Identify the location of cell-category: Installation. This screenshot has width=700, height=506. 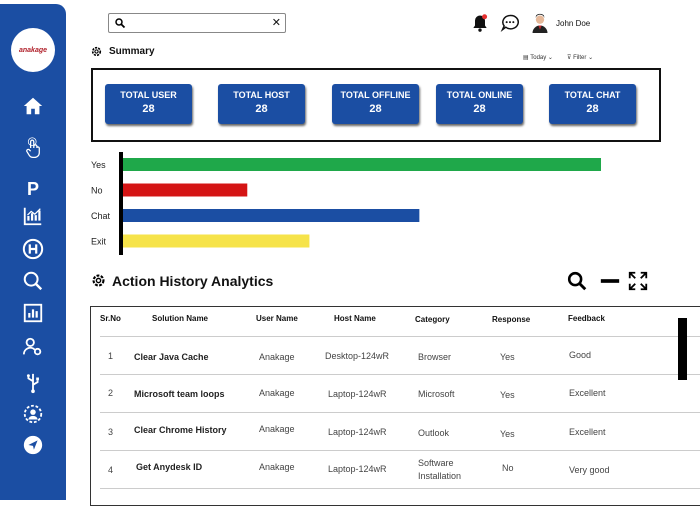
(440, 476).